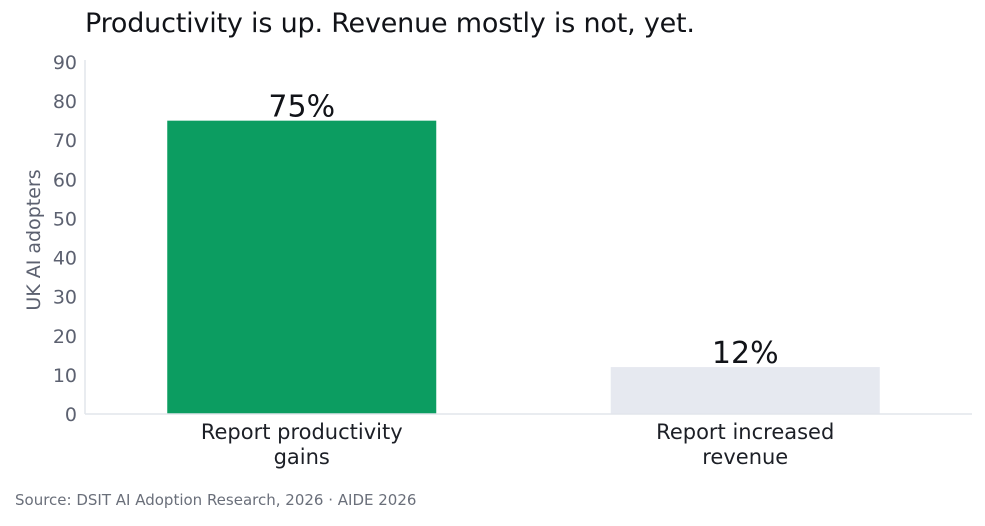 This screenshot has height=526, width=985. I want to click on y-axis-title: UK AI adopters, so click(34, 239).